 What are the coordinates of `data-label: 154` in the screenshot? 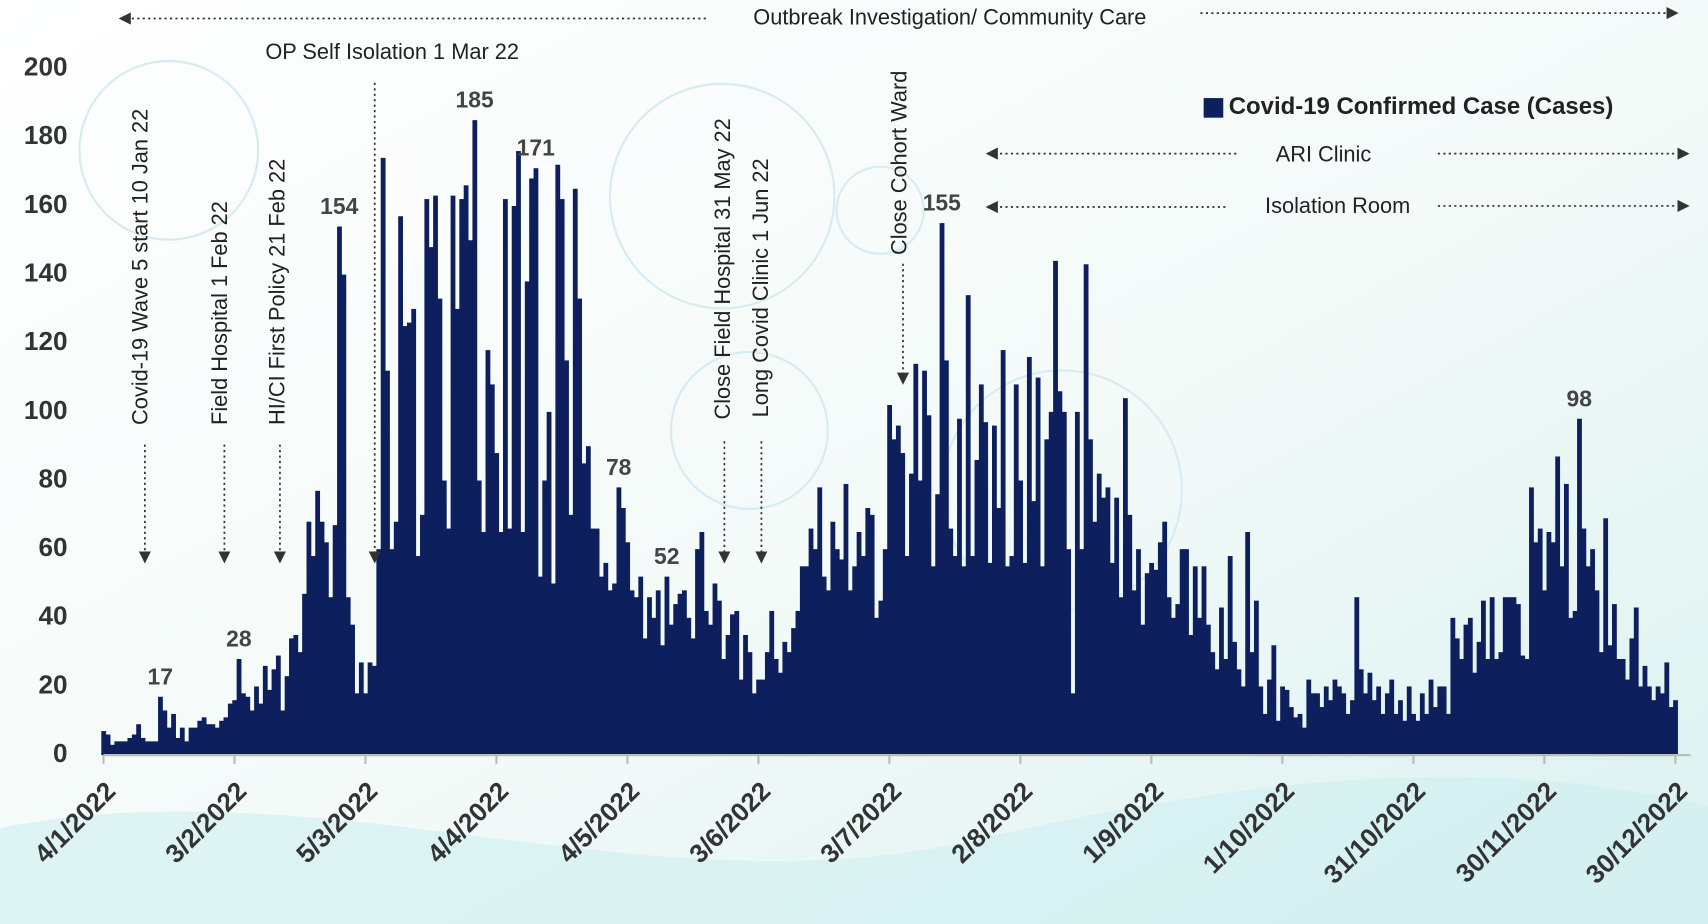 It's located at (339, 206).